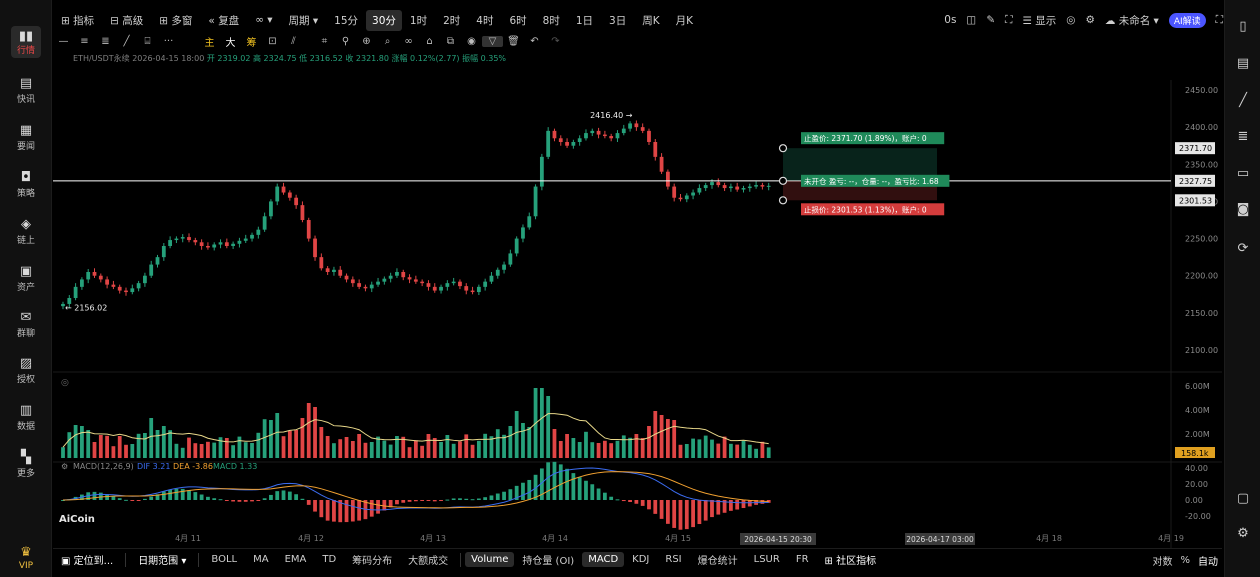 The width and height of the screenshot is (1260, 577). I want to click on multi-window-button: ⊞ 多窗, so click(176, 20).